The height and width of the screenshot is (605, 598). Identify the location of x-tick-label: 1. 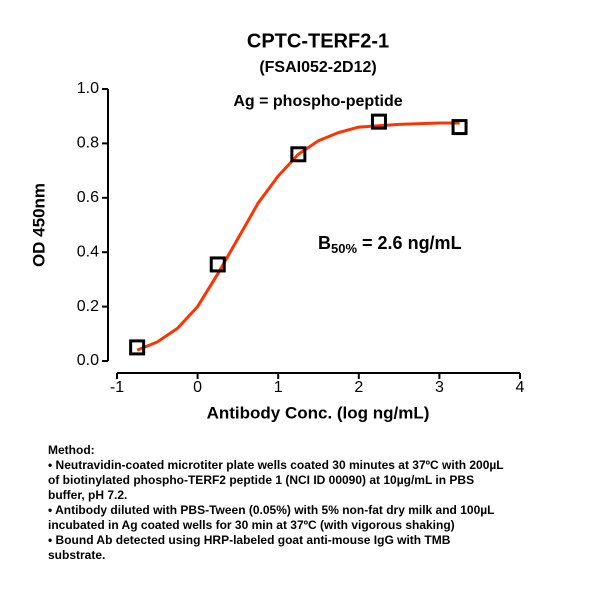
(278, 387).